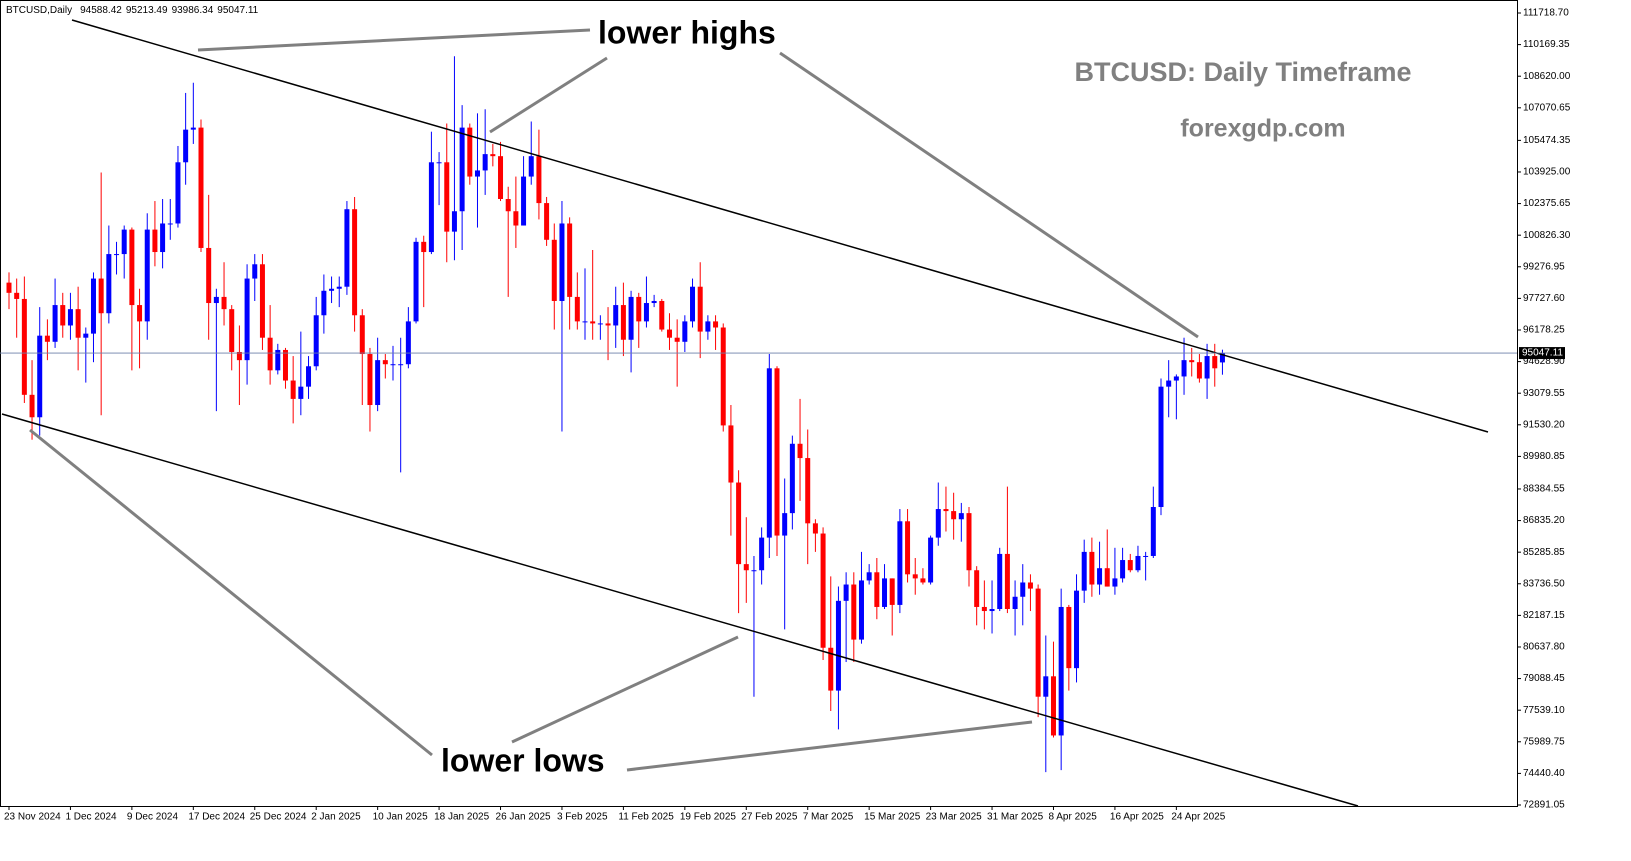 The image size is (1631, 861). Describe the element at coordinates (1544, 805) in the screenshot. I see `y-tick-label: 72891.05` at that location.